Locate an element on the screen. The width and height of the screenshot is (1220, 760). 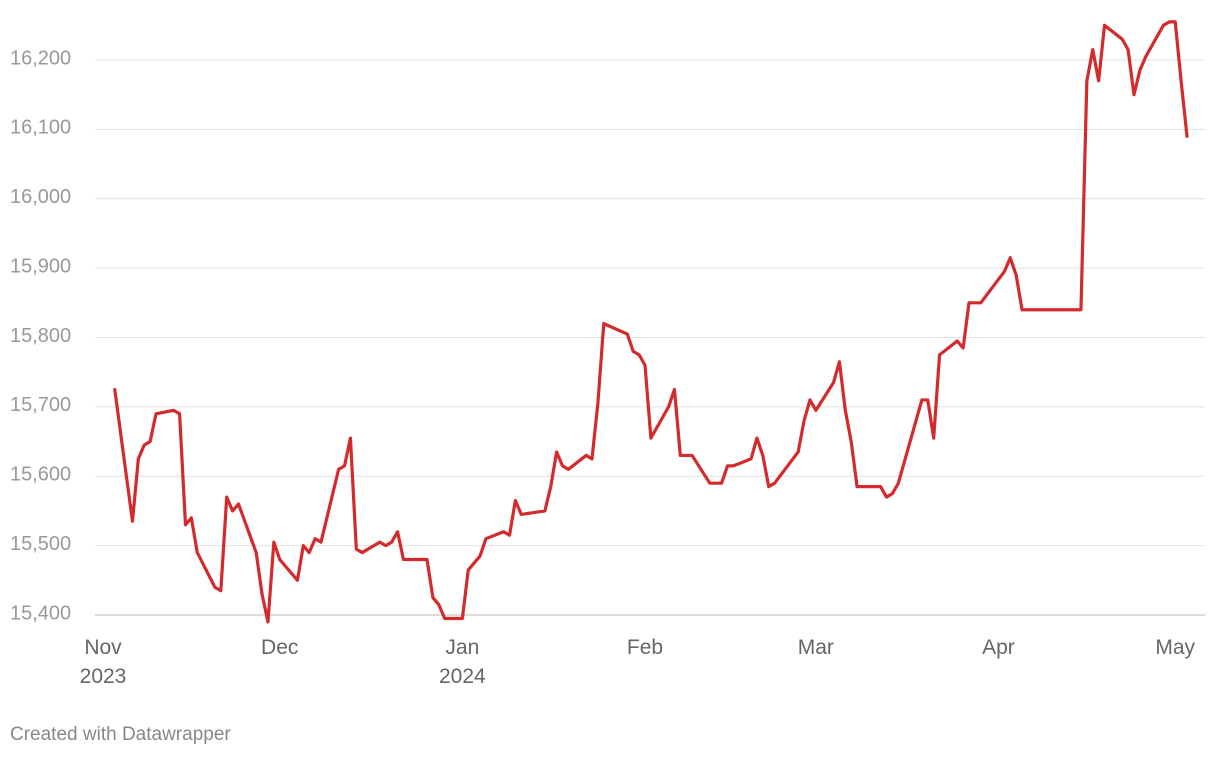
x-tick-label: Jan 2024 is located at coordinates (462, 662).